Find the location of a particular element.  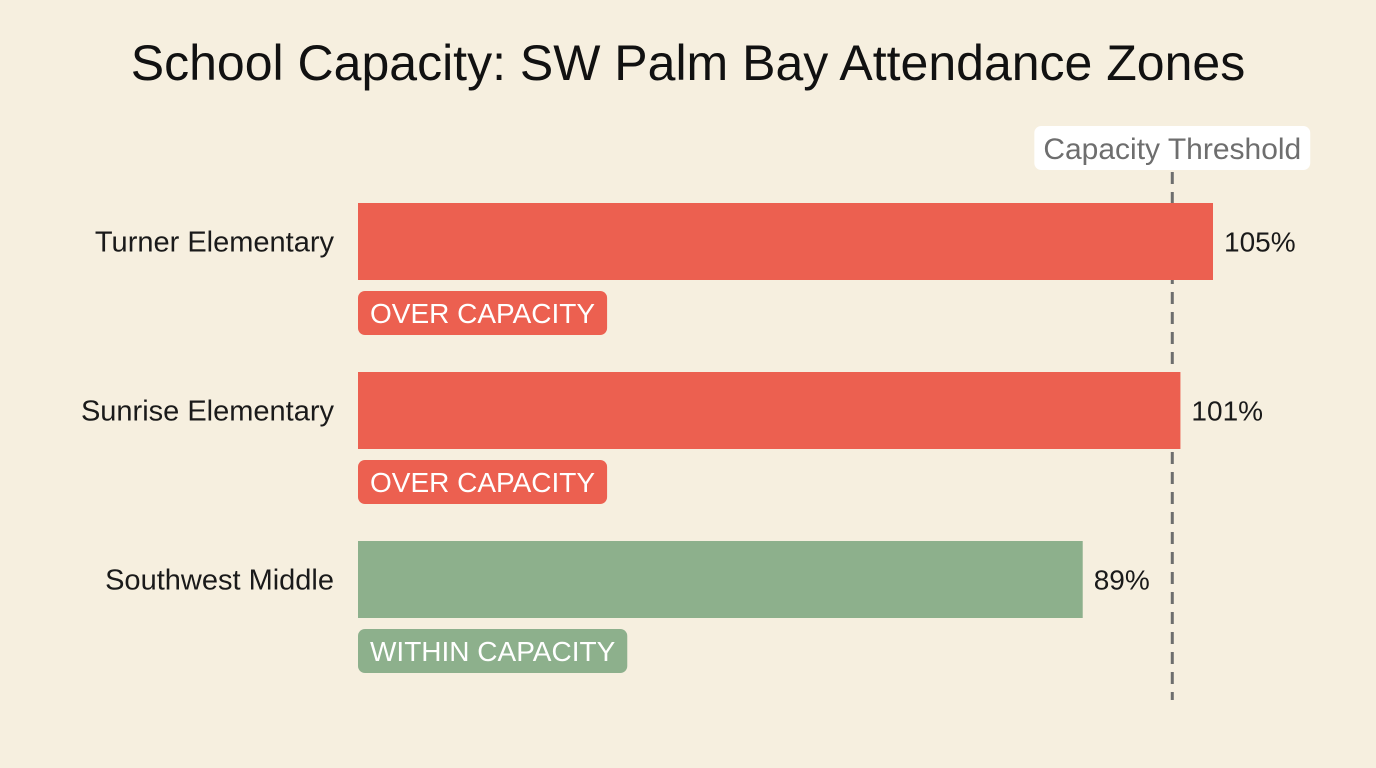

value-label: 105% is located at coordinates (1260, 242).